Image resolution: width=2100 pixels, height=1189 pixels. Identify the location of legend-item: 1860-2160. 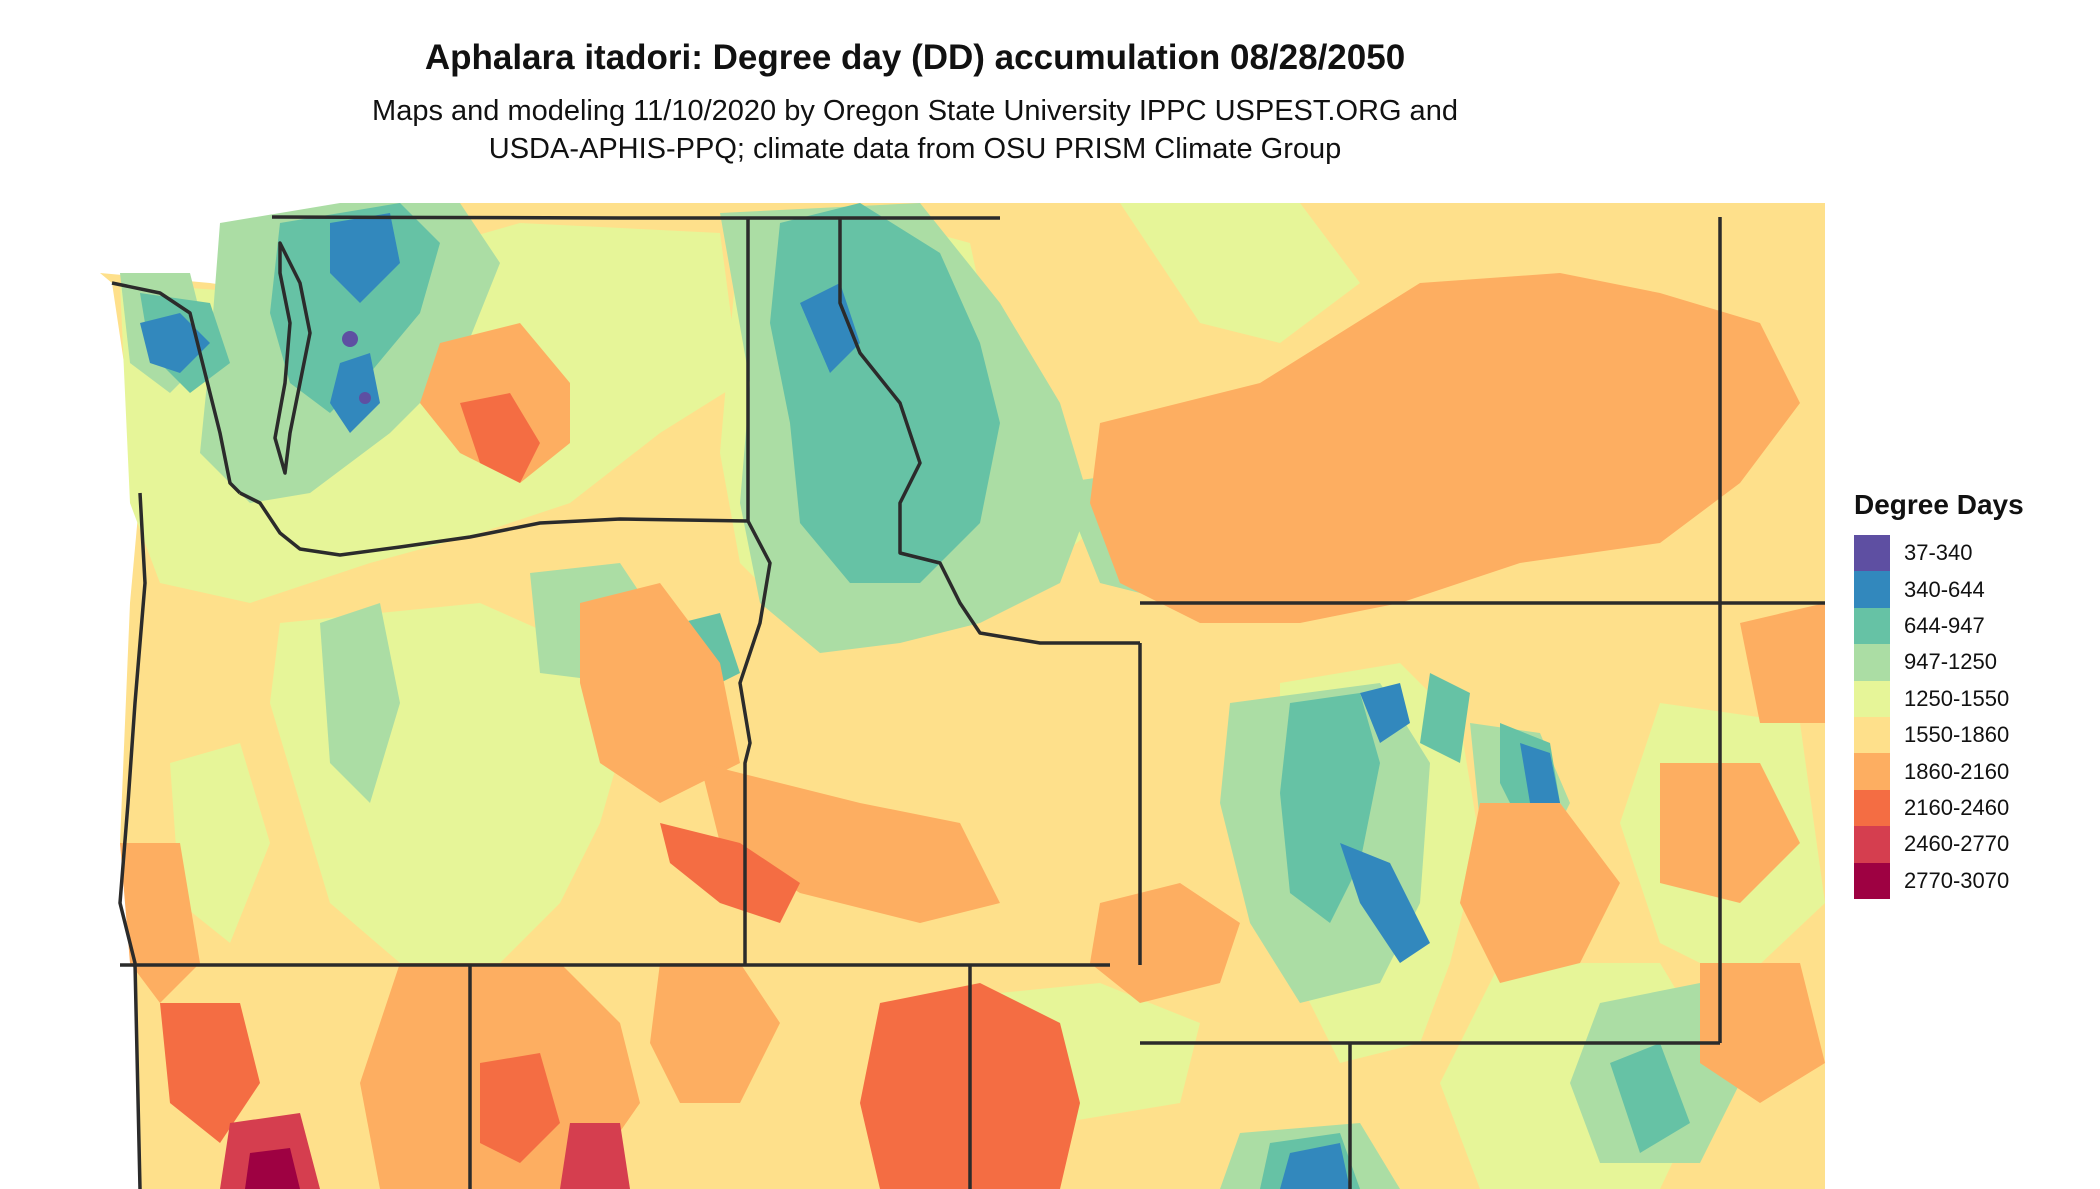
(1939, 771).